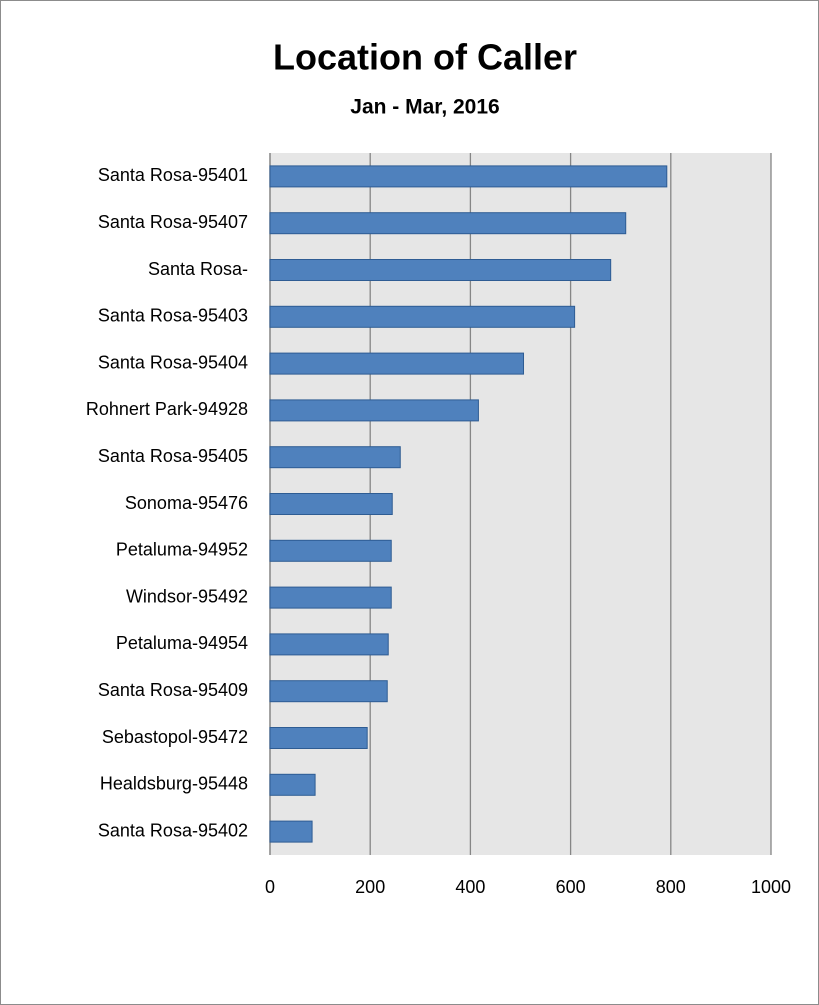 The height and width of the screenshot is (1005, 819). What do you see at coordinates (424, 107) in the screenshot?
I see `chart-subtitle: Jan - Mar, 2016` at bounding box center [424, 107].